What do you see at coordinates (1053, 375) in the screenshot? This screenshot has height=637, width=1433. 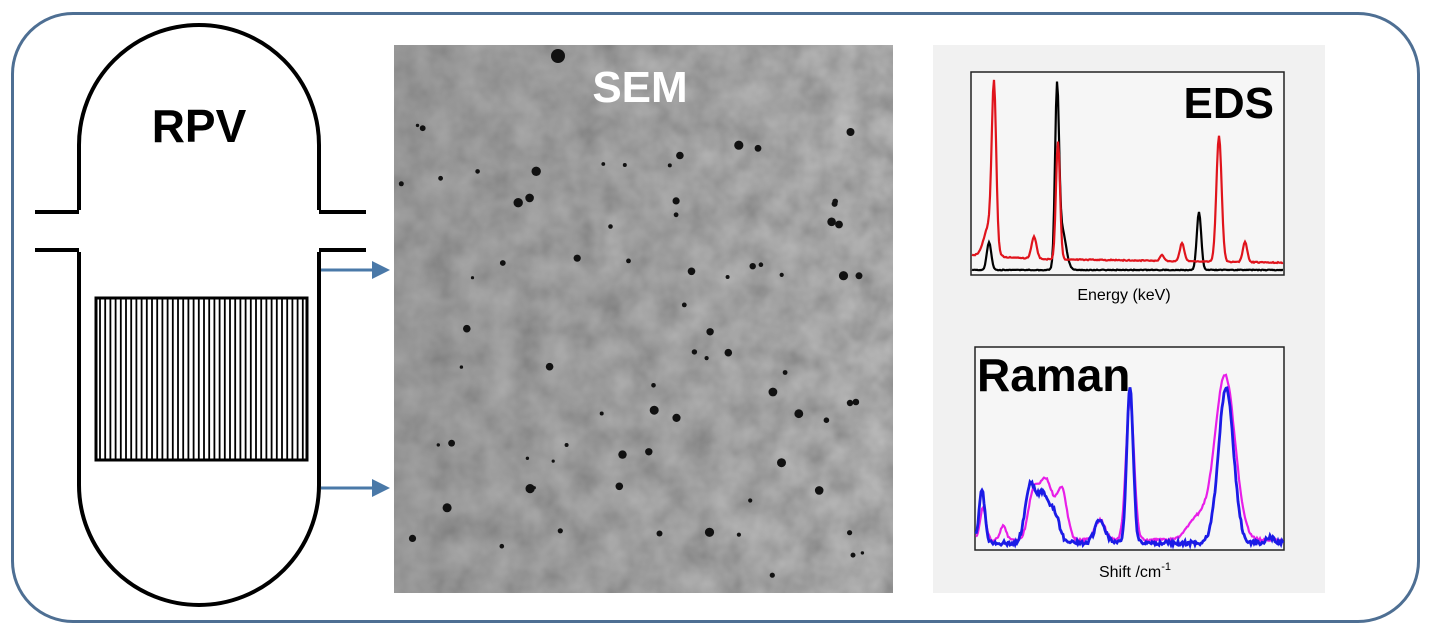 I see `raman-label: Raman` at bounding box center [1053, 375].